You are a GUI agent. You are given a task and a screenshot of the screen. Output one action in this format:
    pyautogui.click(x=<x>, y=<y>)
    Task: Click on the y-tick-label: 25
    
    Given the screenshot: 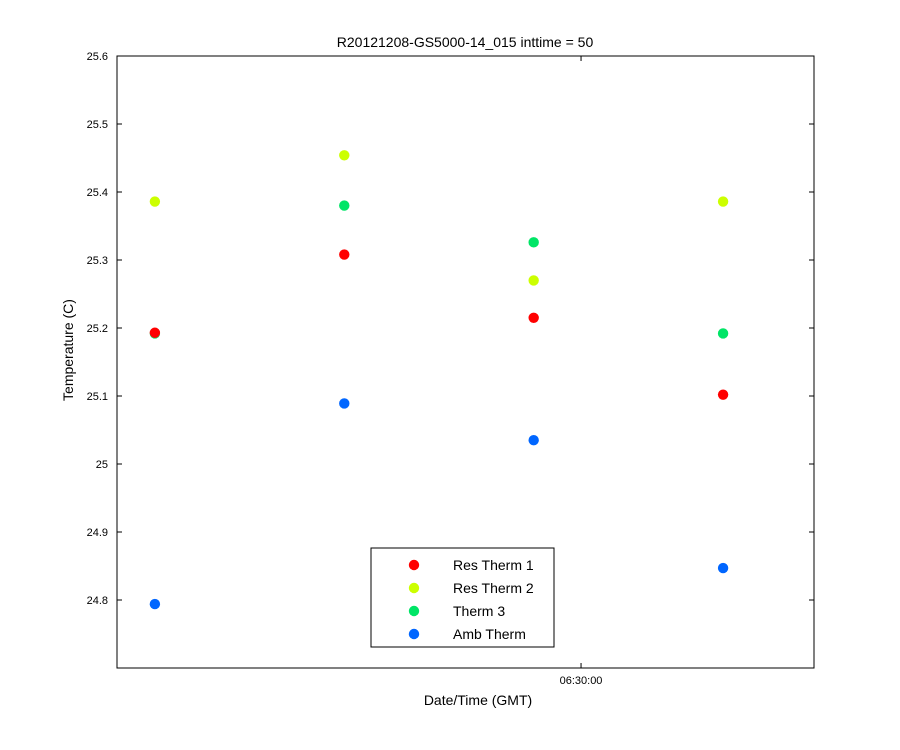 What is the action you would take?
    pyautogui.click(x=102, y=465)
    